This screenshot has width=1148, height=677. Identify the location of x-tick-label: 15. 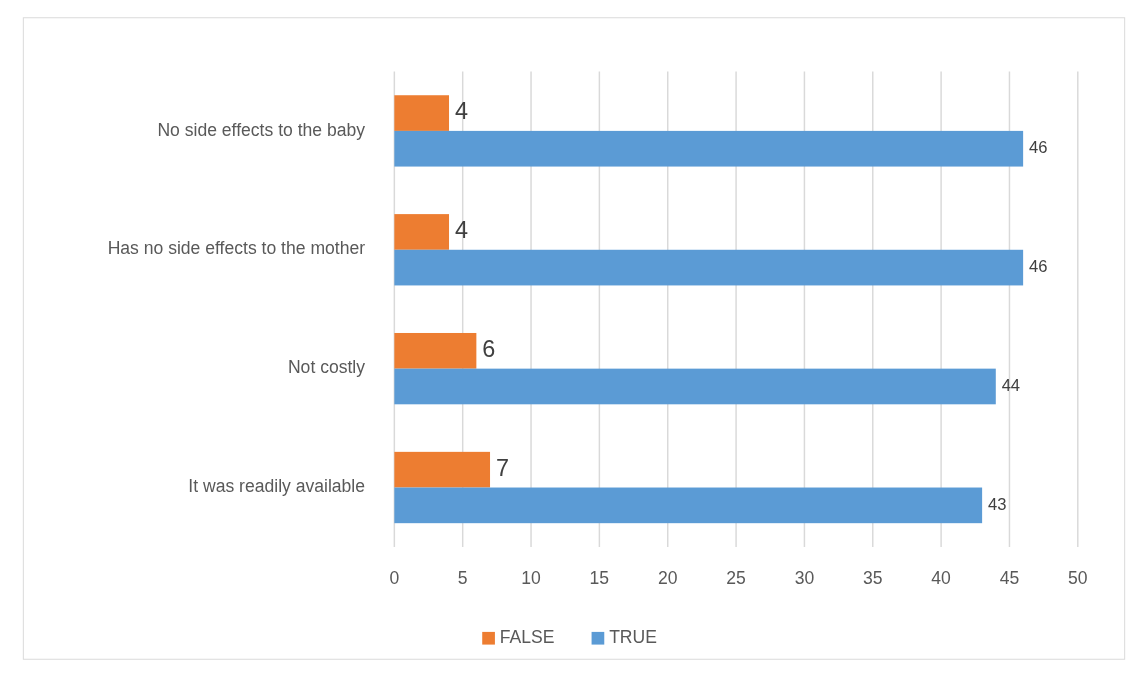
(599, 578).